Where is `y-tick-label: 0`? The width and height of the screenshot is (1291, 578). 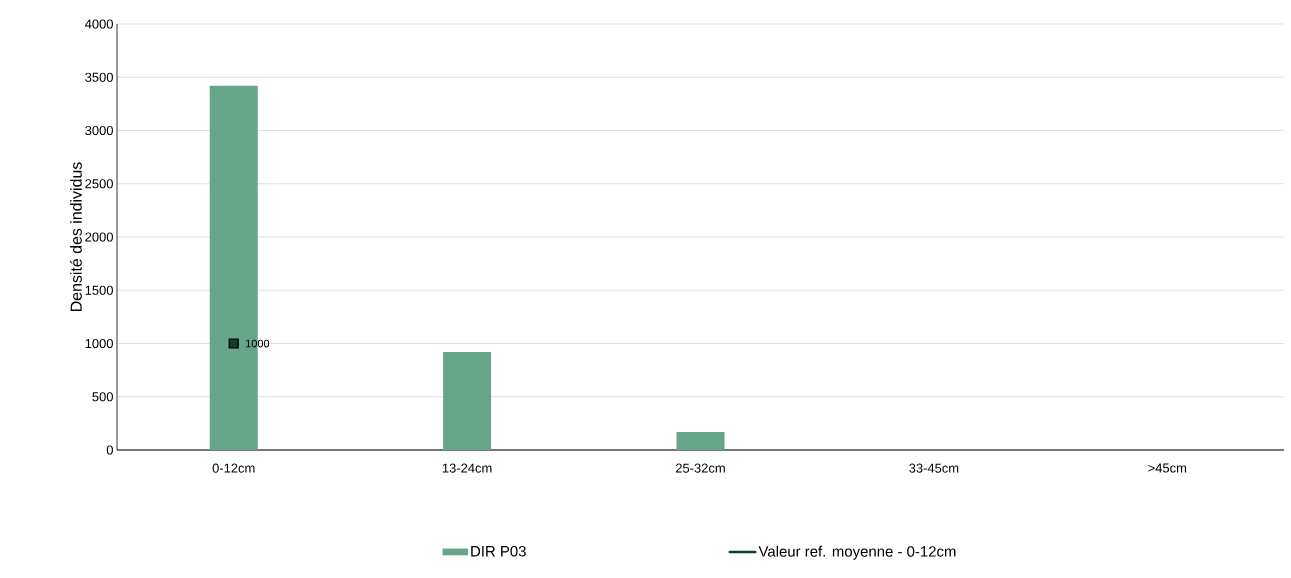
y-tick-label: 0 is located at coordinates (109, 450).